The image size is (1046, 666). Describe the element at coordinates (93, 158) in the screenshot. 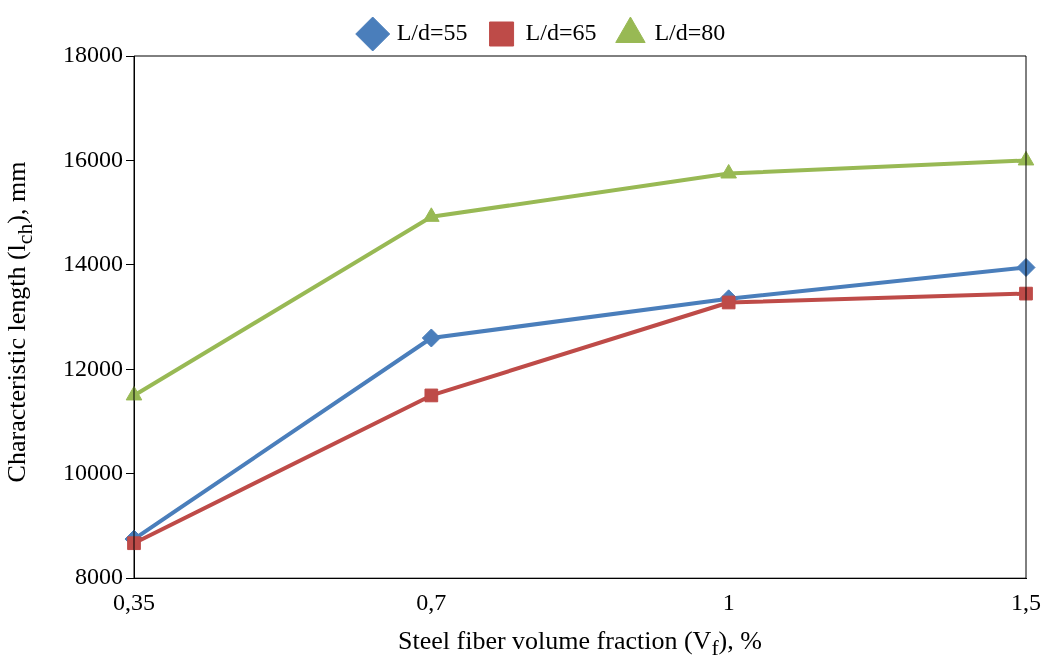

I see `y-tick-label: 16000` at that location.